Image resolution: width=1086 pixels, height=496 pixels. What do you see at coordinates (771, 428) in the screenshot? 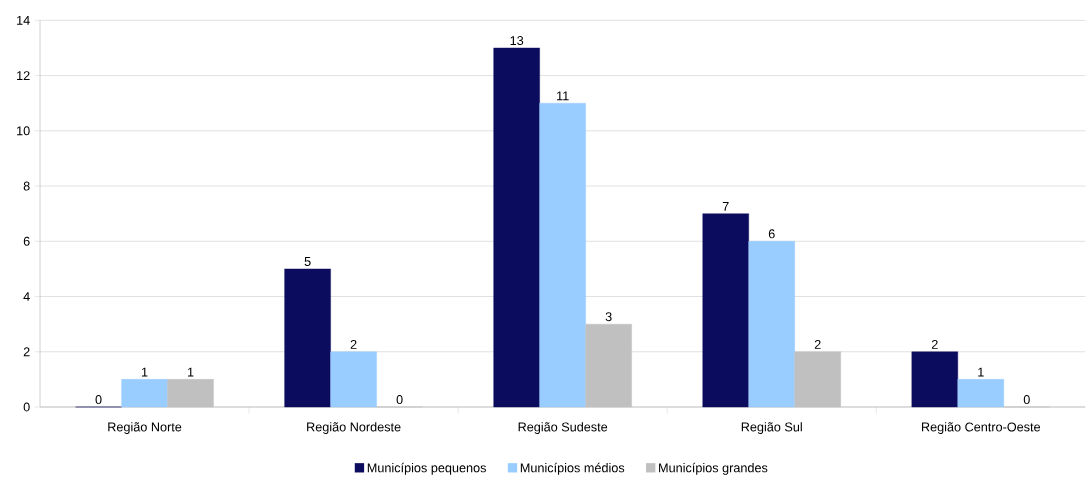
I see `x-tick-label: Região Sul` at bounding box center [771, 428].